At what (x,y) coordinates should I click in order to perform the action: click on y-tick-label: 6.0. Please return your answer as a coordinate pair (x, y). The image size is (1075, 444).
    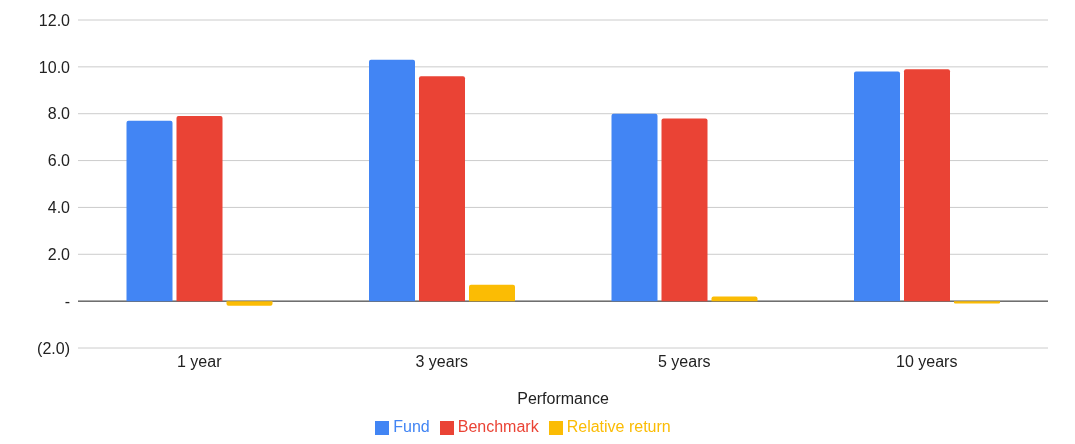
    Looking at the image, I should click on (59, 161).